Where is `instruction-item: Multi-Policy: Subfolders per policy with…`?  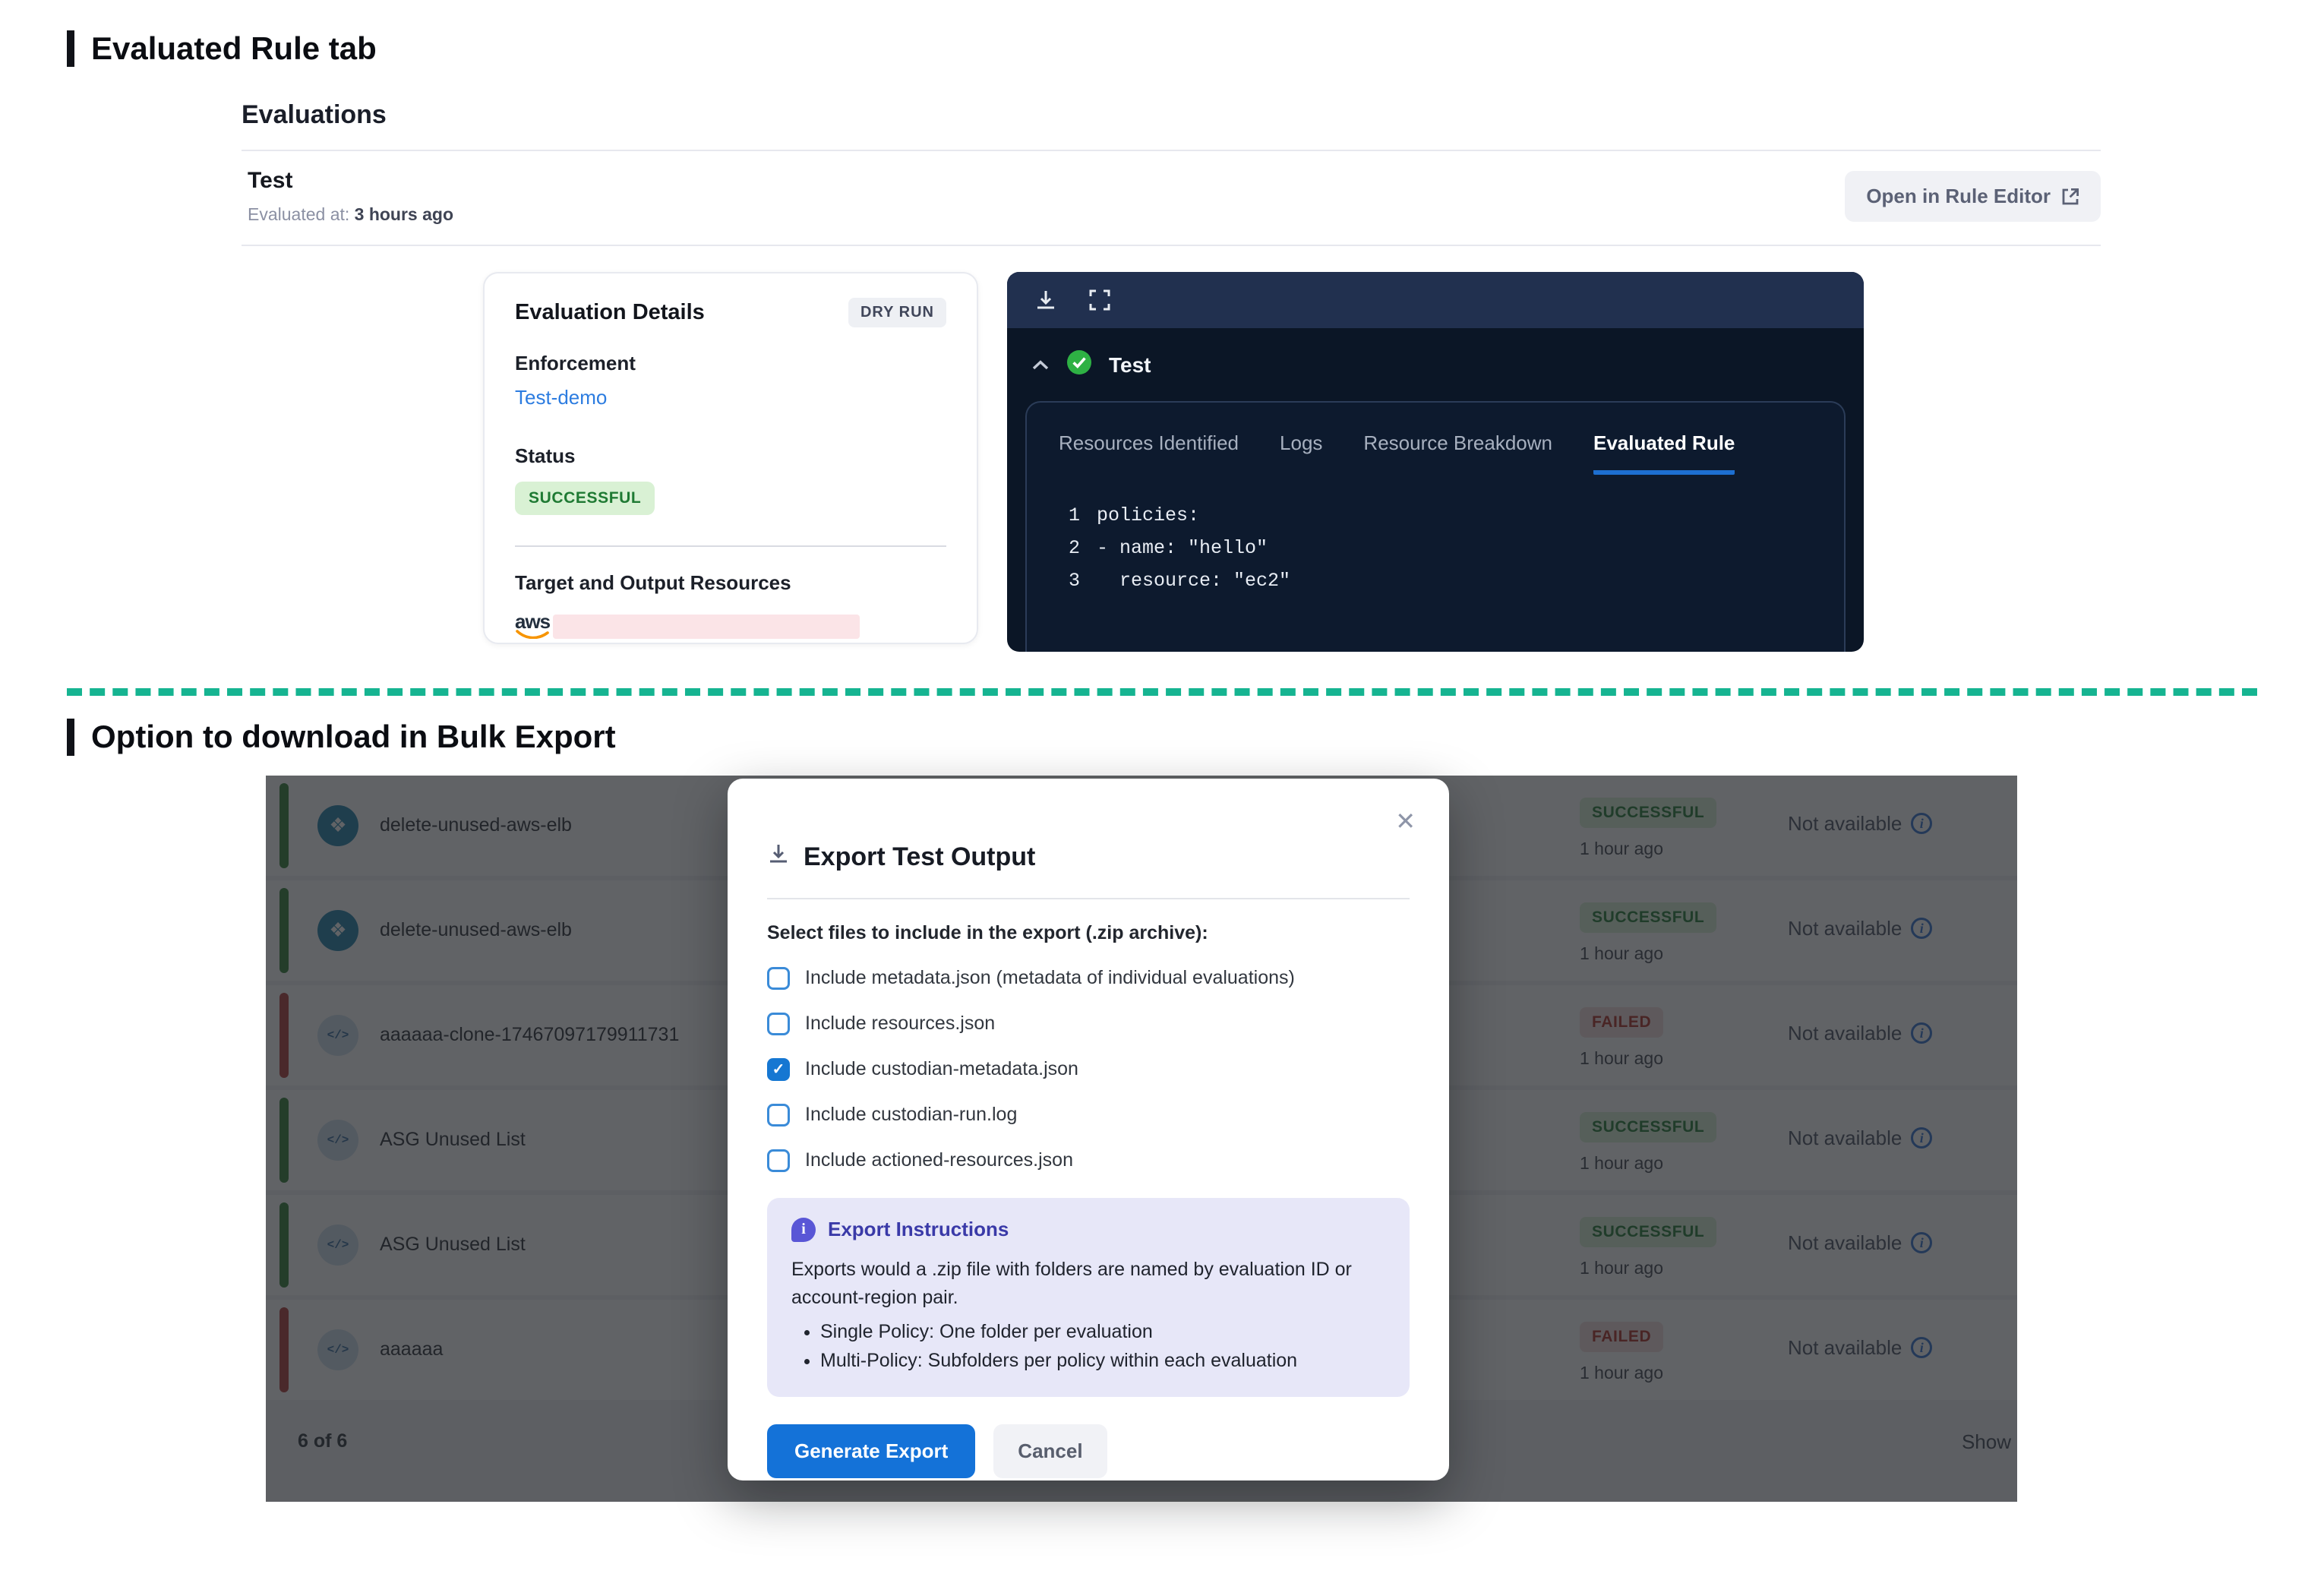 instruction-item: Multi-Policy: Subfolders per policy with… is located at coordinates (1102, 1361).